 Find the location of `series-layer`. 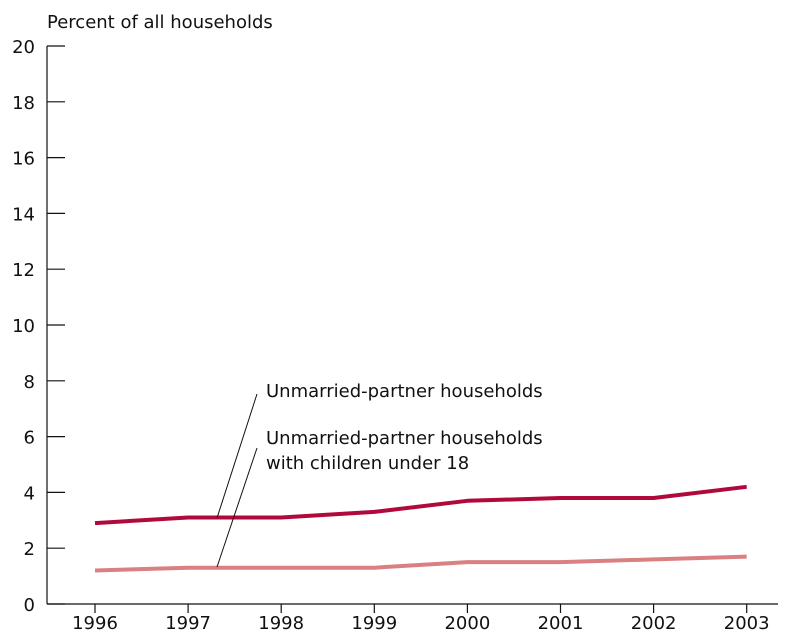

series-layer is located at coordinates (420, 528).